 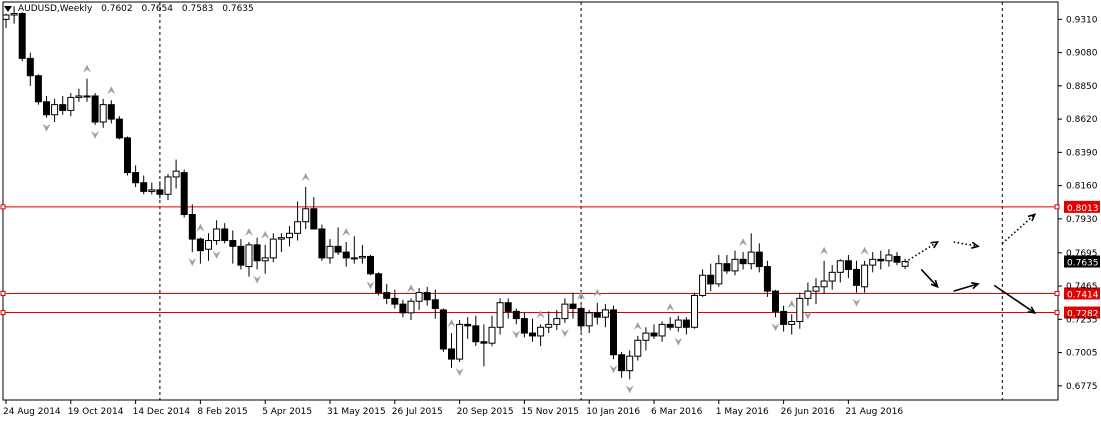 I want to click on y-tick-label: 0.6775, so click(x=1082, y=387).